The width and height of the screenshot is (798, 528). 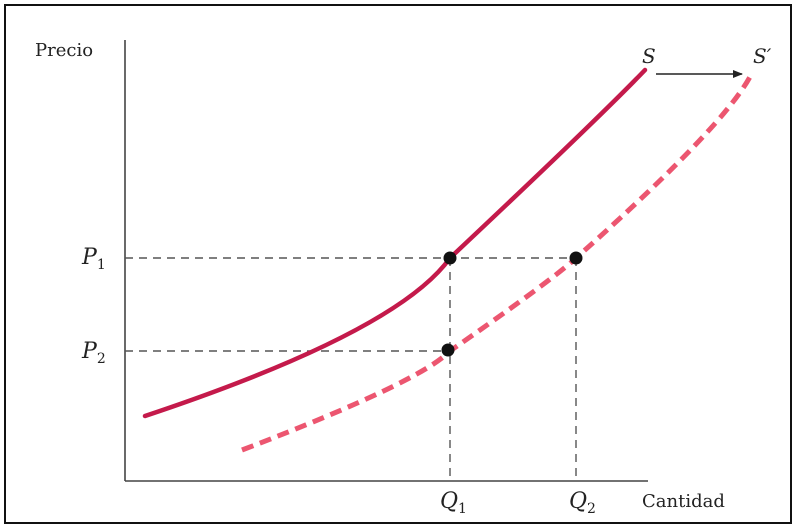 What do you see at coordinates (683, 501) in the screenshot?
I see `x-axis-label: Cantidad` at bounding box center [683, 501].